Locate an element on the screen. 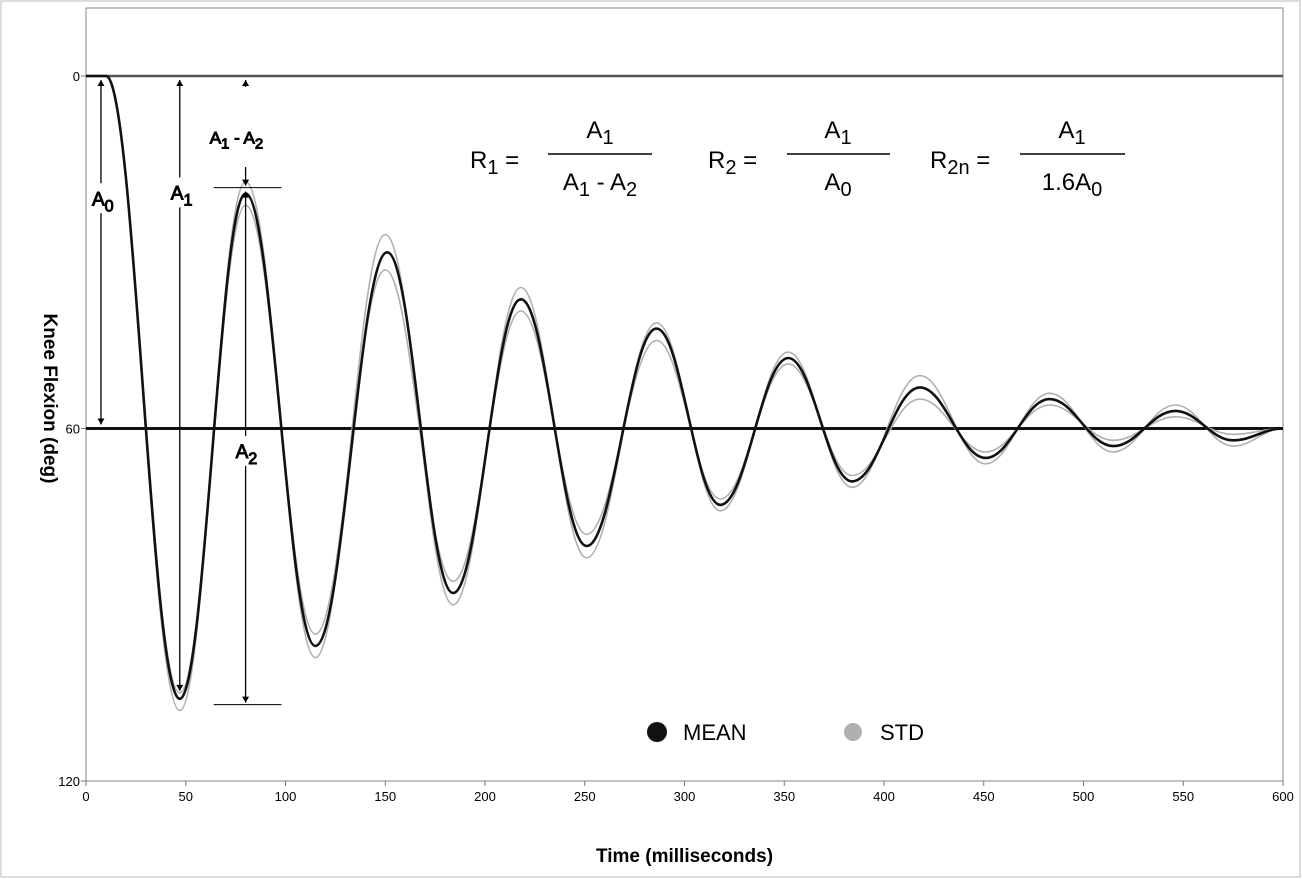 The height and width of the screenshot is (879, 1302). a2-label-bg is located at coordinates (246, 450).